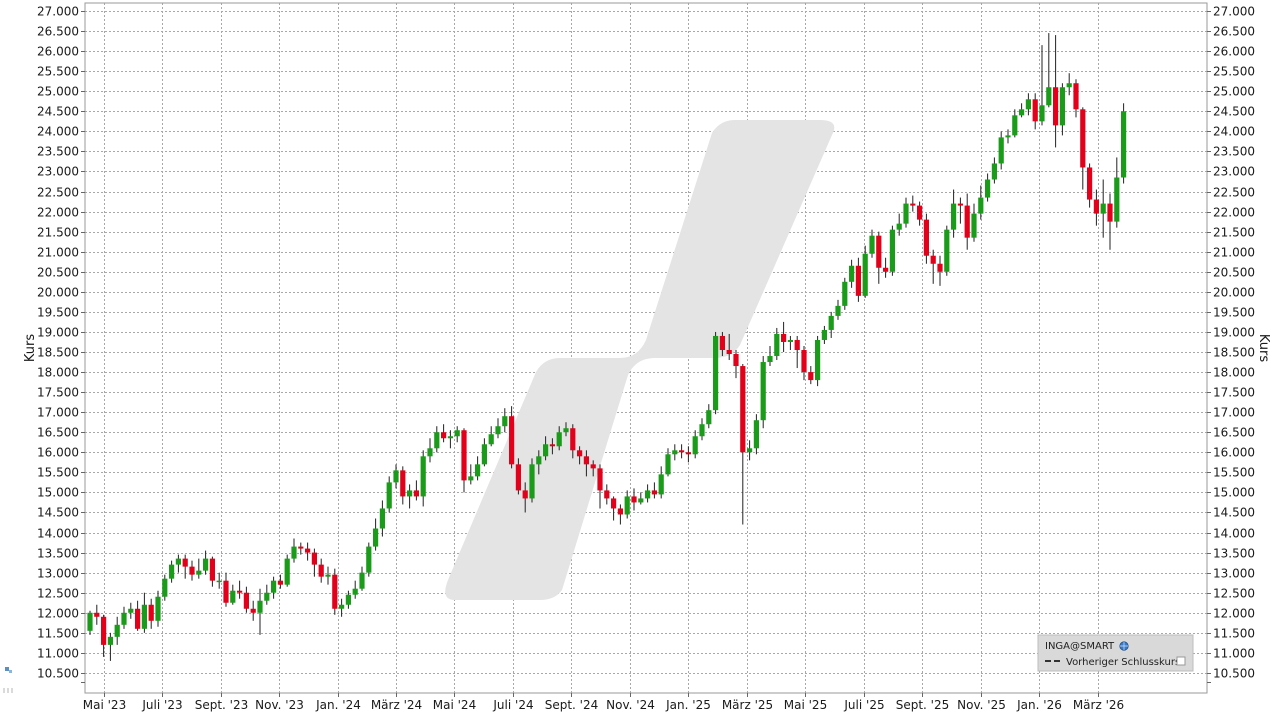  What do you see at coordinates (1234, 132) in the screenshot?
I see `y-tick-label: 24.000` at bounding box center [1234, 132].